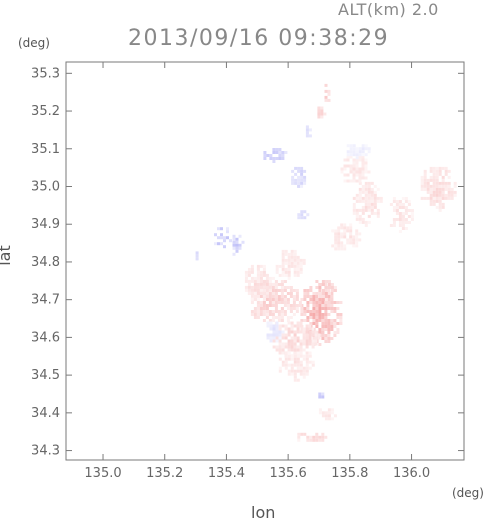 This screenshot has width=491, height=522. Describe the element at coordinates (45, 111) in the screenshot. I see `y-tick-label: 35.2` at that location.